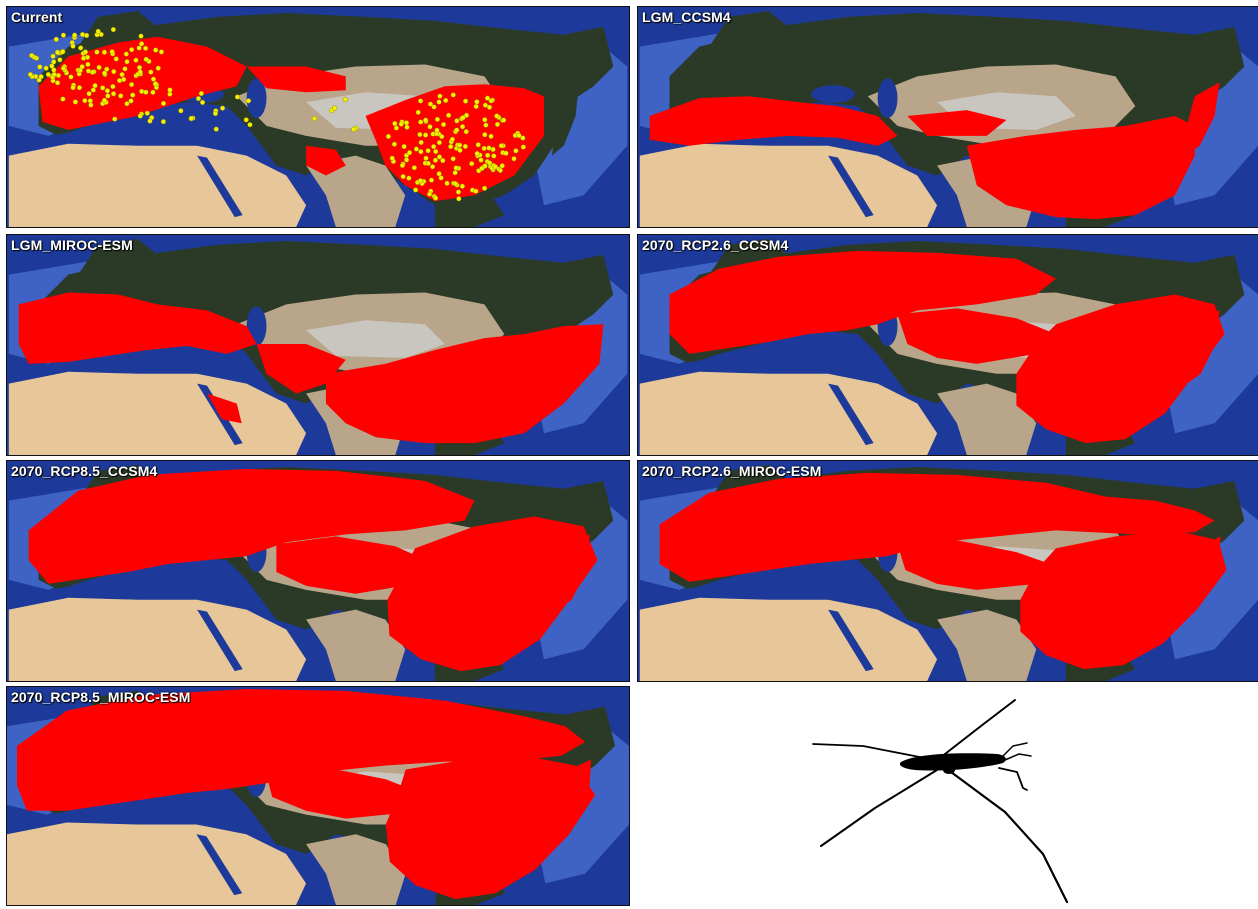 The image size is (1258, 909). Describe the element at coordinates (356, 645) in the screenshot. I see `india` at that location.